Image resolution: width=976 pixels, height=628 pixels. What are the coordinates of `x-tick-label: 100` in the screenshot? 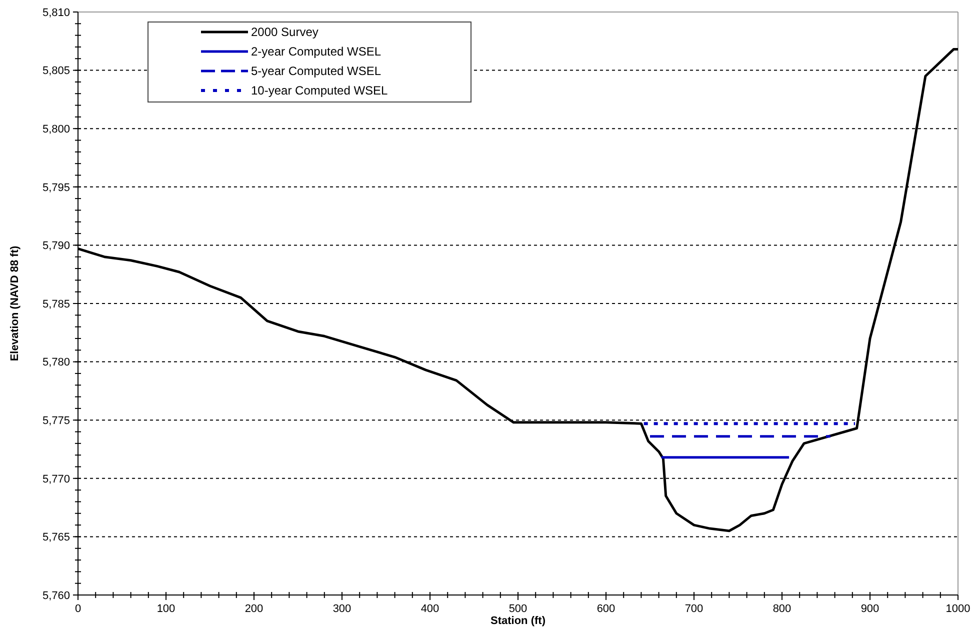 It's located at (166, 609).